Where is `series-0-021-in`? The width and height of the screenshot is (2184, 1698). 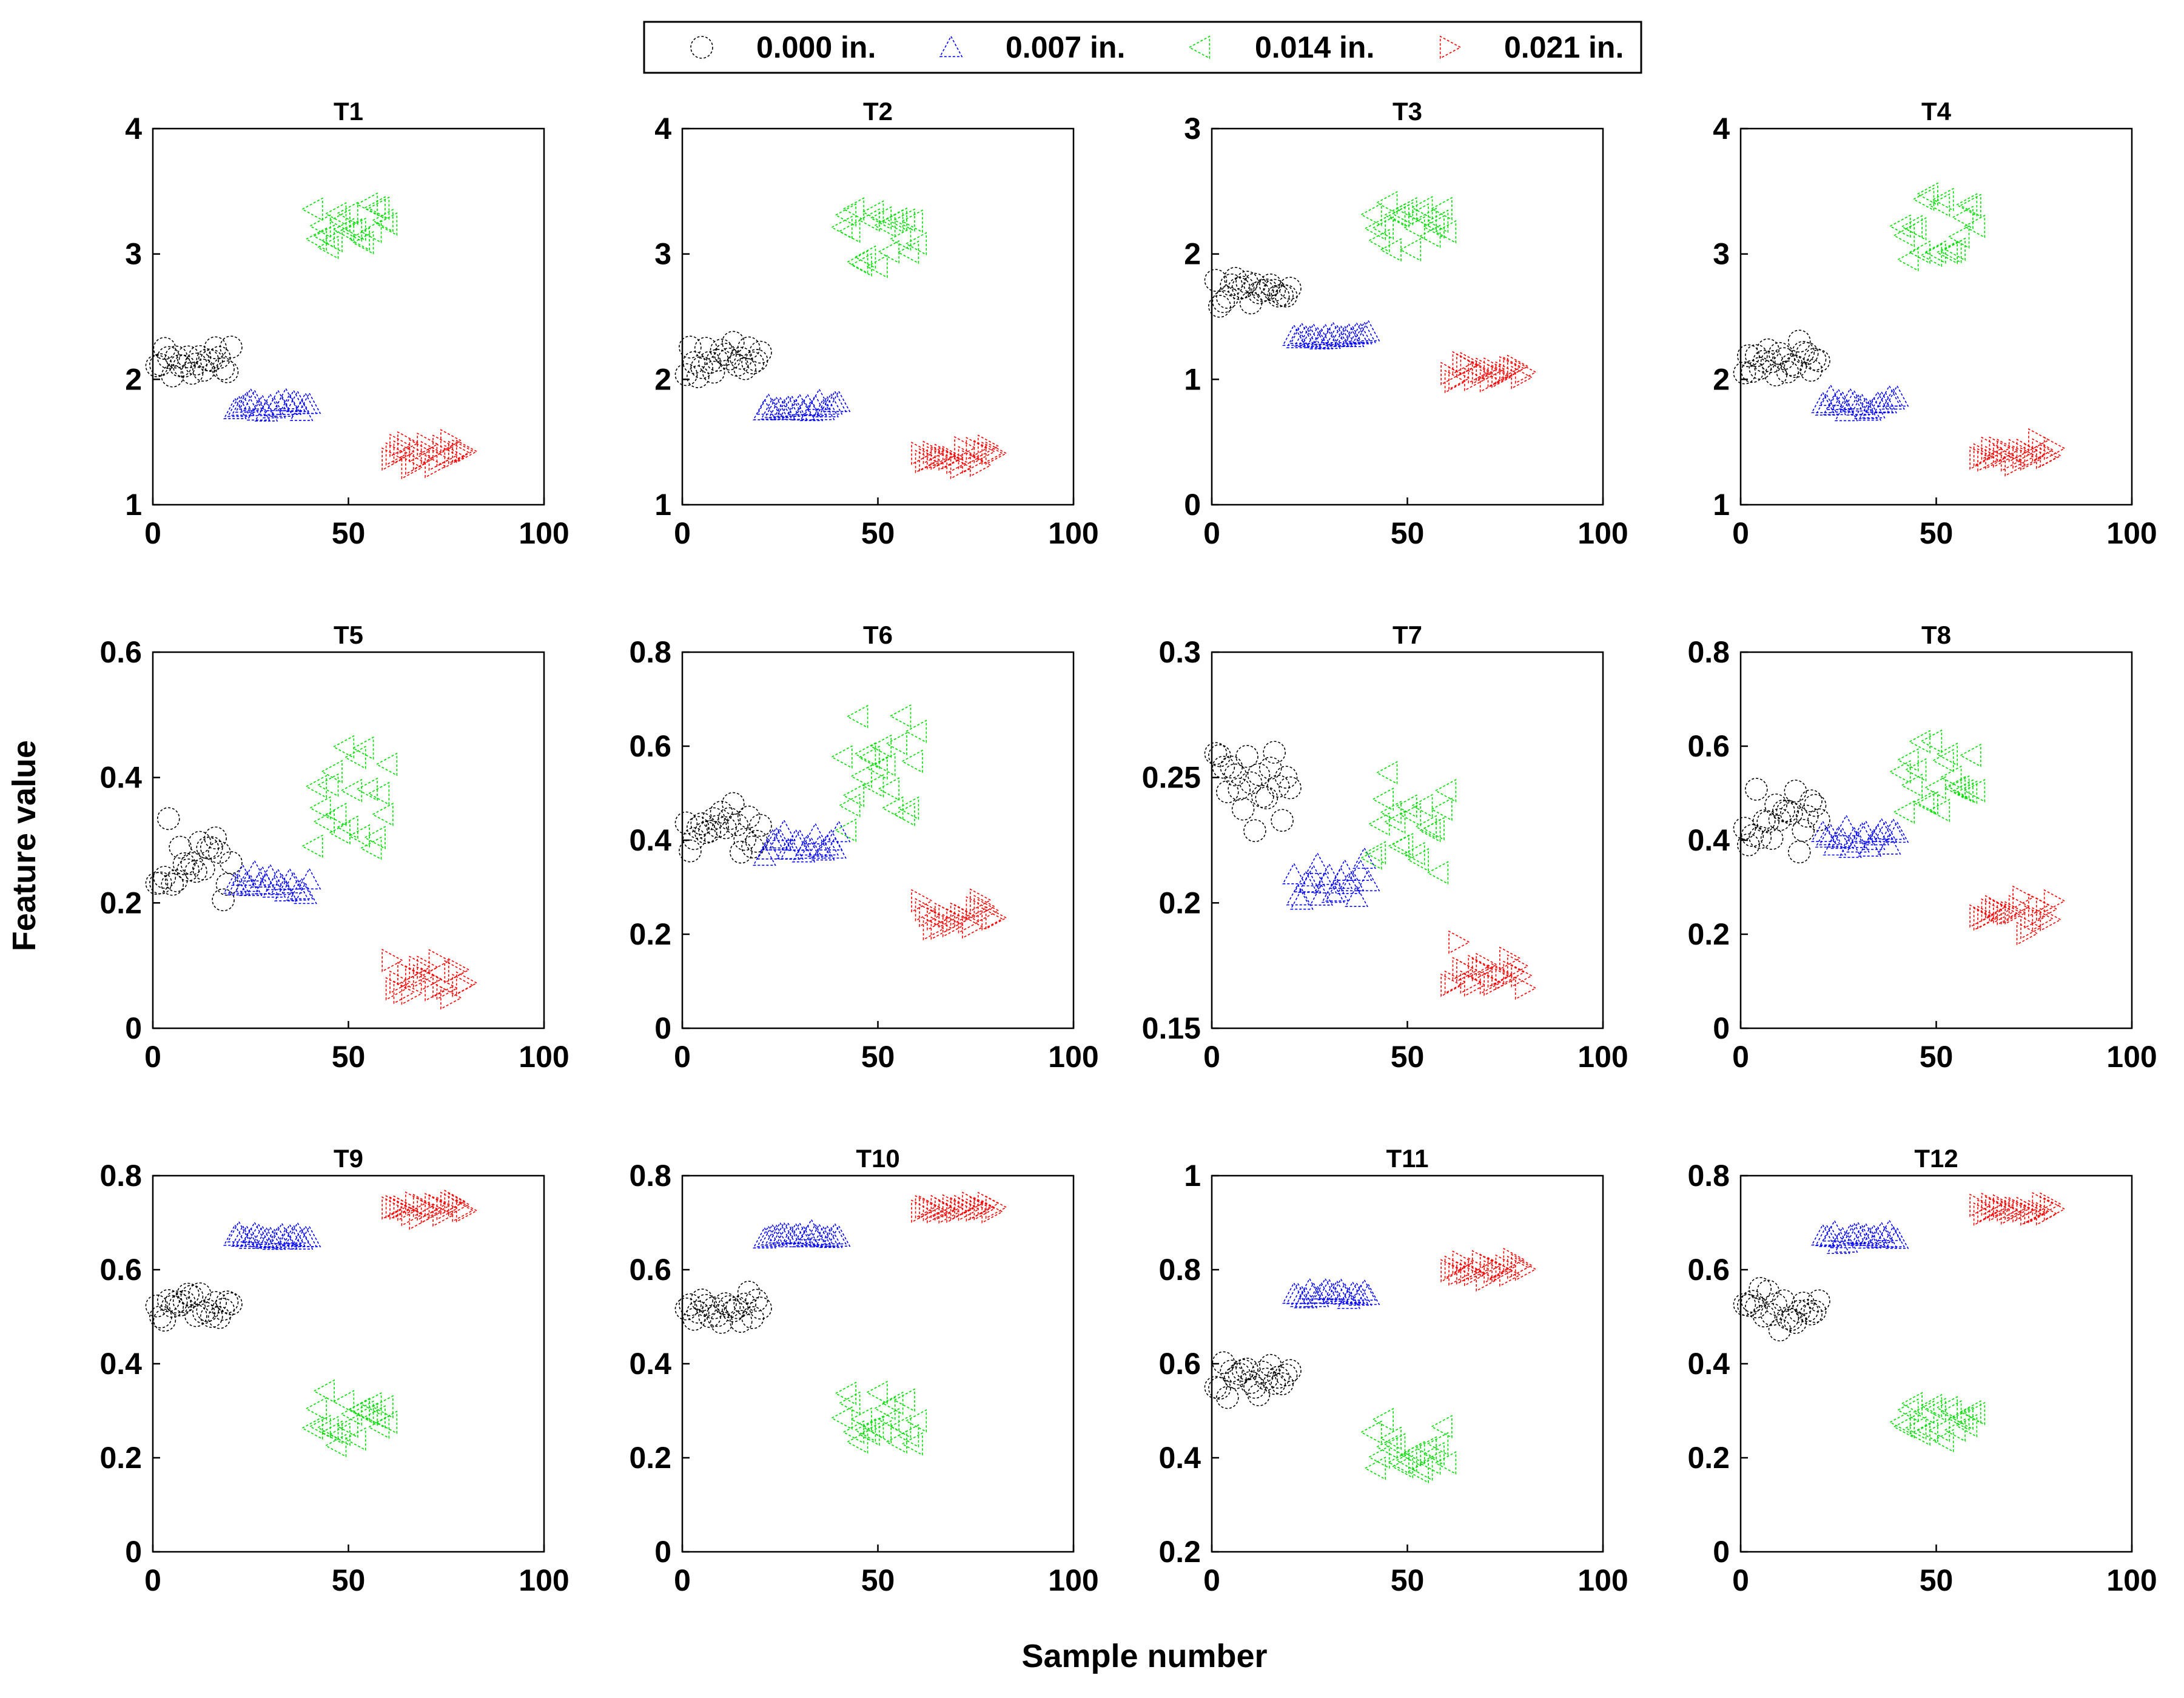 series-0-021-in is located at coordinates (1488, 965).